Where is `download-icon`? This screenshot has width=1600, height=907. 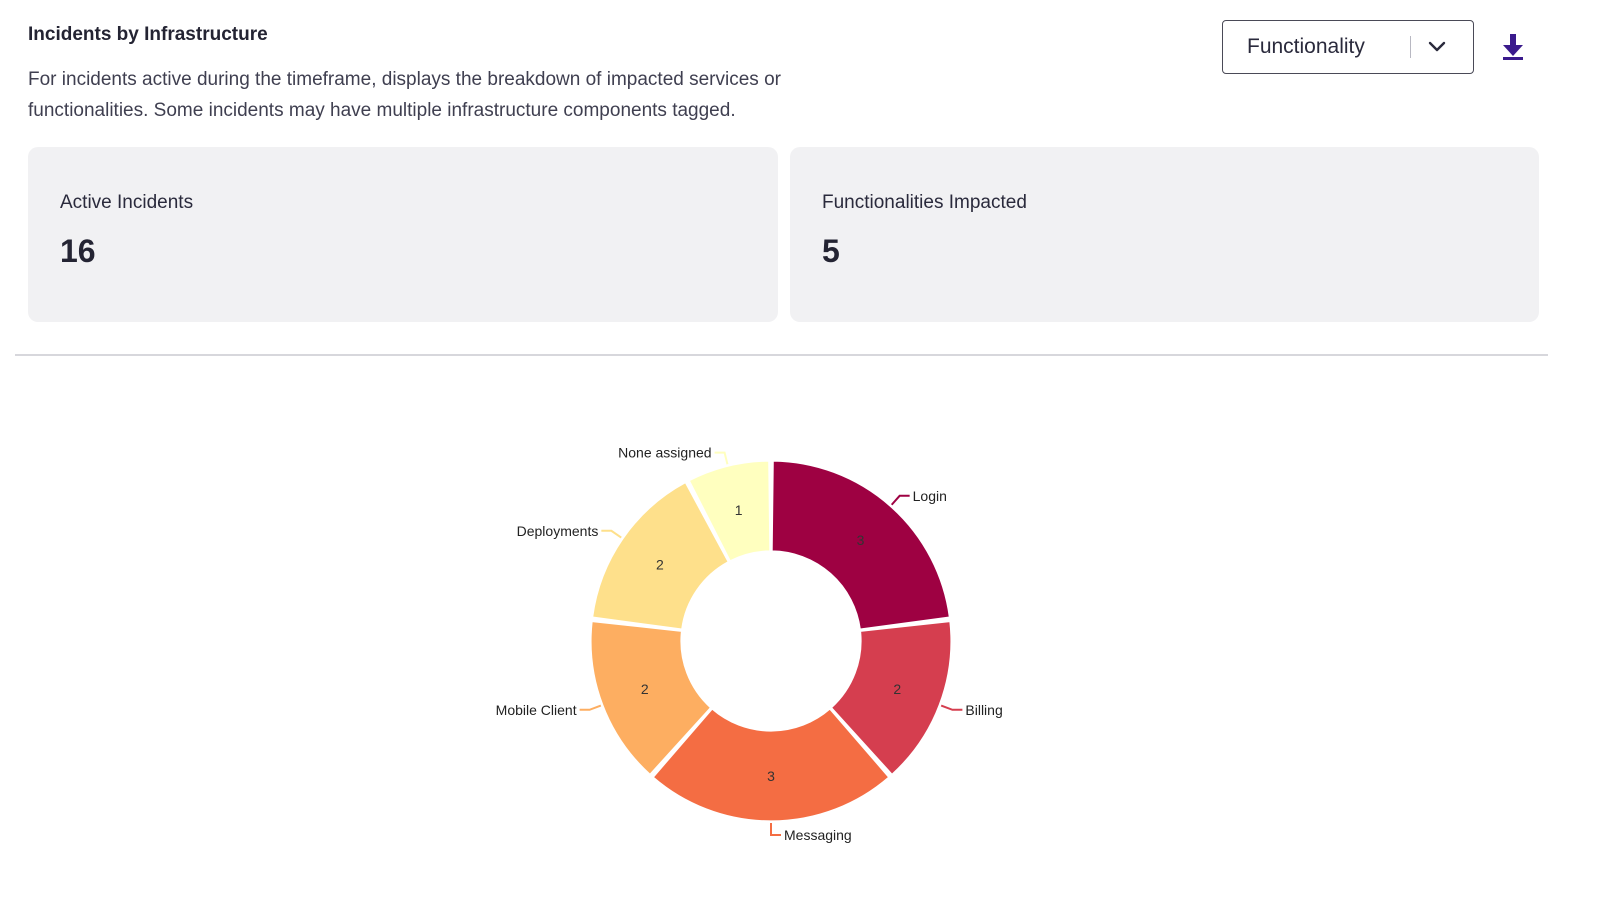 download-icon is located at coordinates (1513, 47).